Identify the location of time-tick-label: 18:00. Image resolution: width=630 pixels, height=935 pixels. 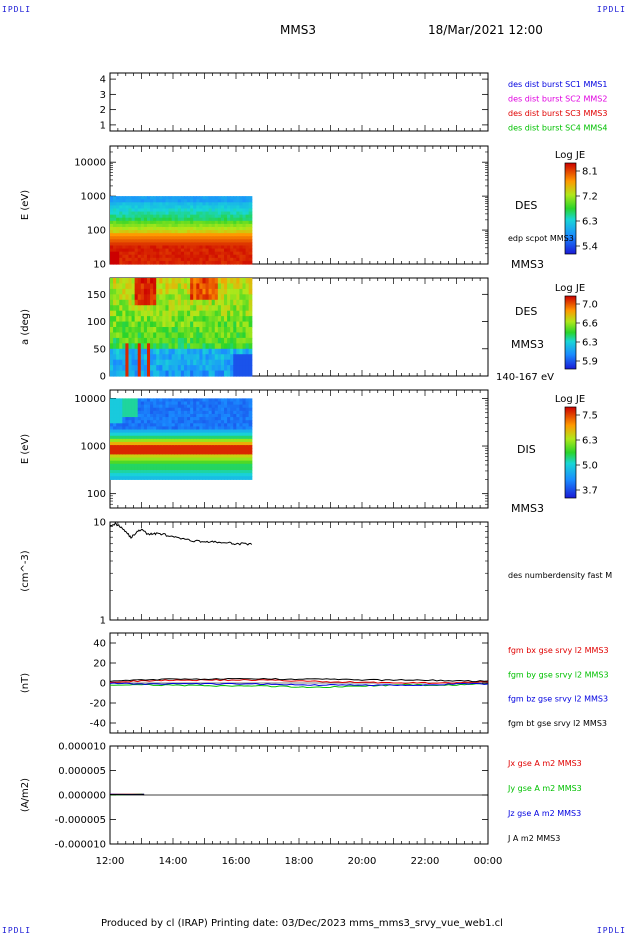
(299, 861).